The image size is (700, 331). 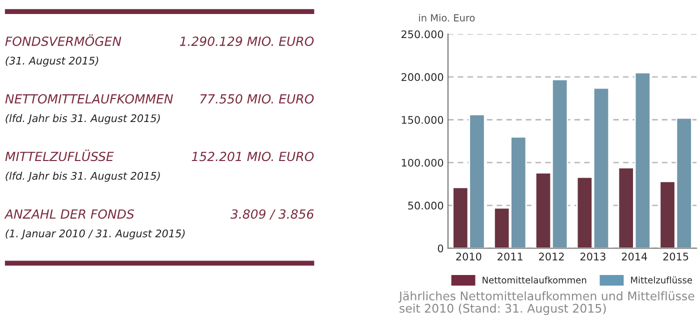 I want to click on x-tick-label: 2011, so click(x=510, y=256).